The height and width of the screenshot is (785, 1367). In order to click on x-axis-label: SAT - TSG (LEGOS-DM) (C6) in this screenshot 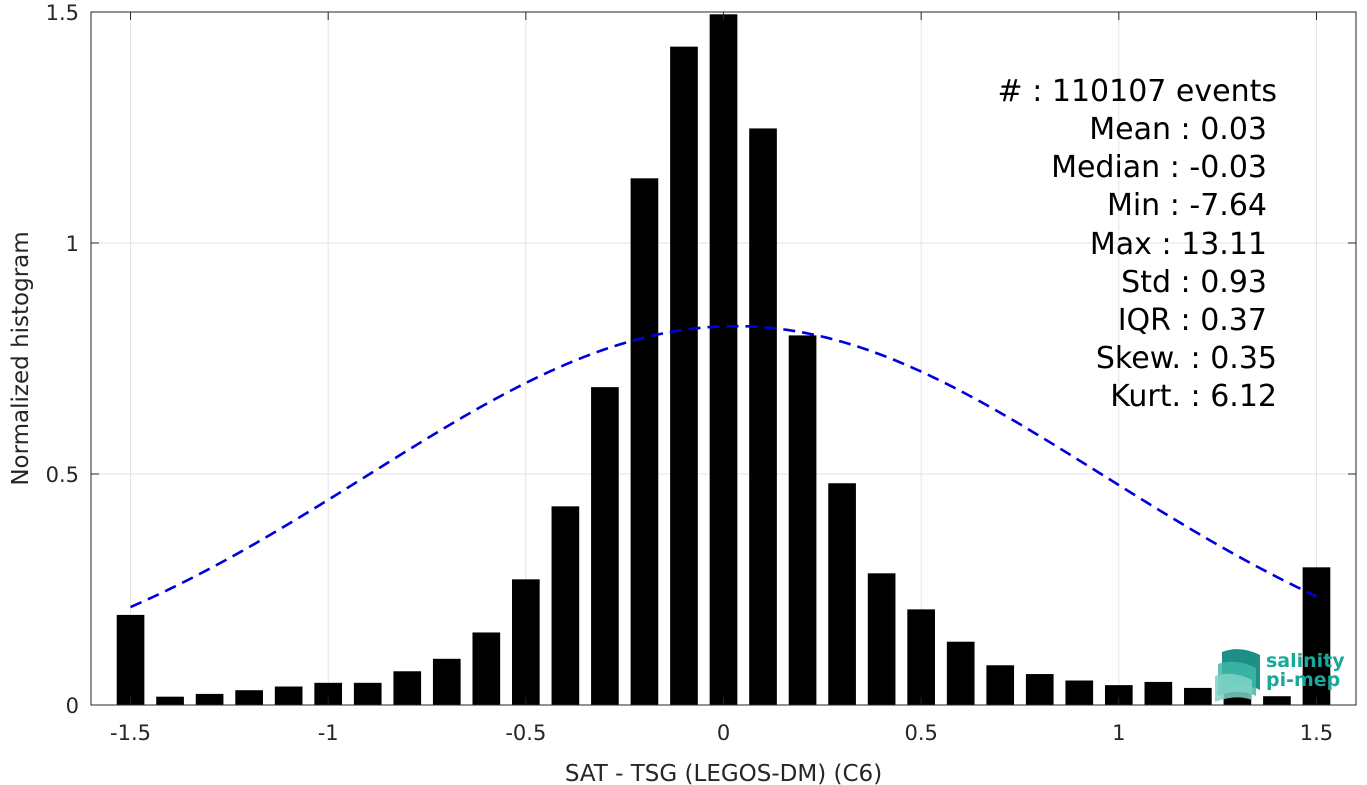, I will do `click(723, 773)`.